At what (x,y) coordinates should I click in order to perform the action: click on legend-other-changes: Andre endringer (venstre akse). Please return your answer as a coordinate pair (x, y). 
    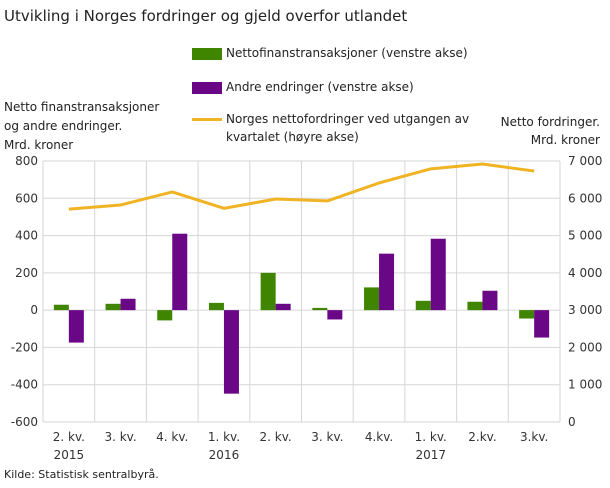
    Looking at the image, I should click on (320, 87).